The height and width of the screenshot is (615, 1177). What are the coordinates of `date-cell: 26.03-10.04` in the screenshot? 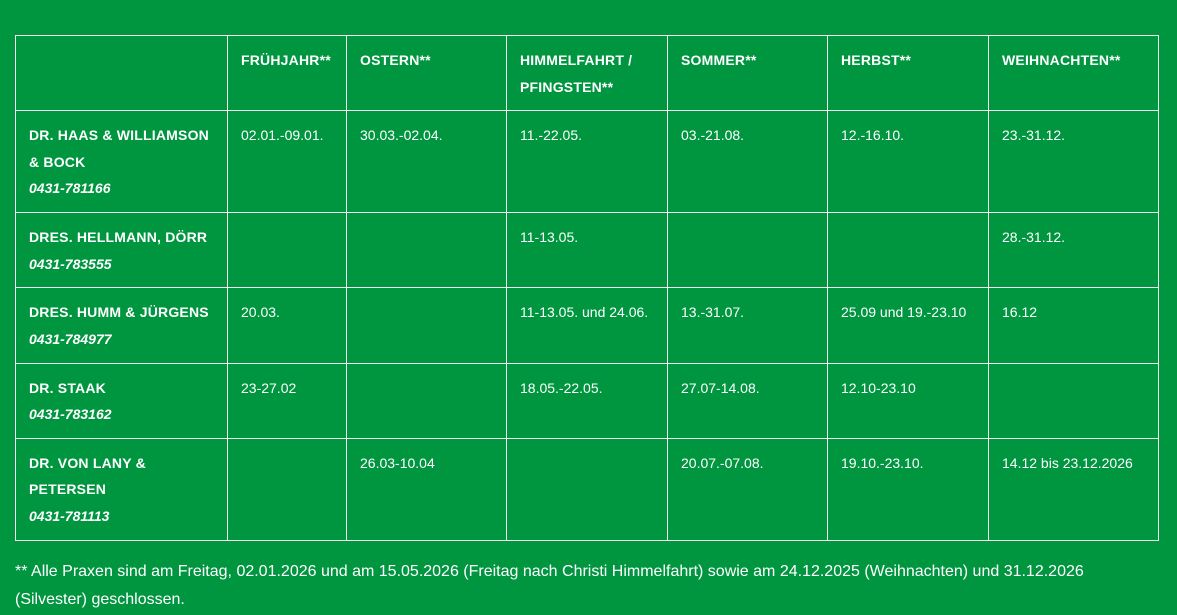 It's located at (426, 489).